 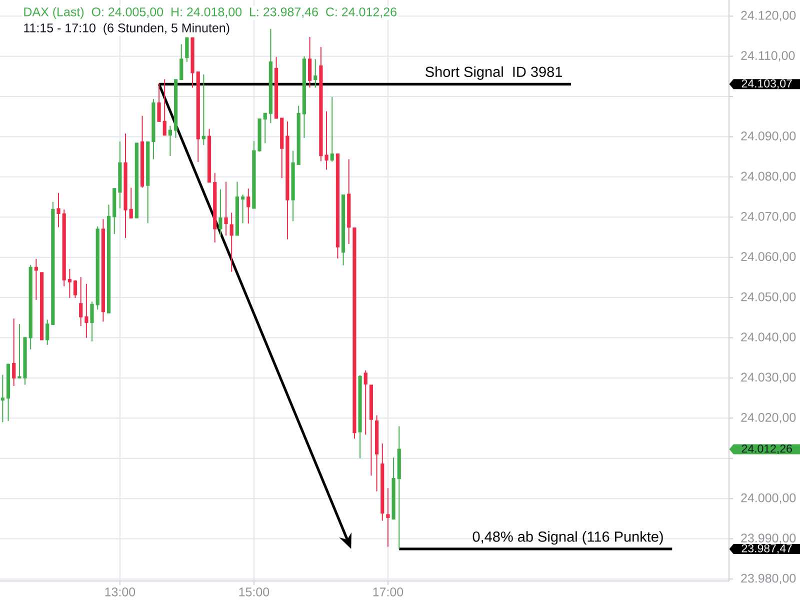 What do you see at coordinates (768, 177) in the screenshot?
I see `y-tick-label: 24.080,00` at bounding box center [768, 177].